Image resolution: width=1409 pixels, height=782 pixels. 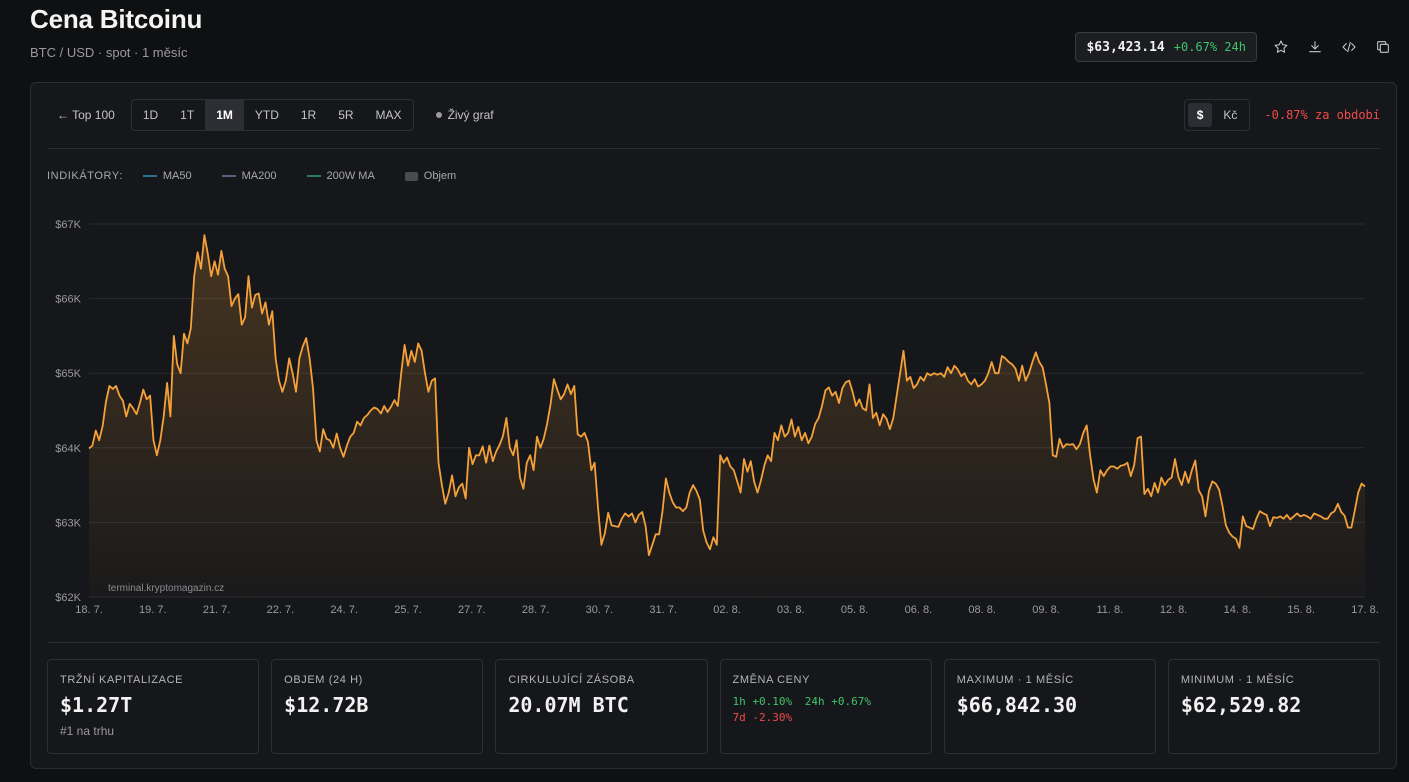 What do you see at coordinates (791, 610) in the screenshot?
I see `x-tick-label: 03. 8.` at bounding box center [791, 610].